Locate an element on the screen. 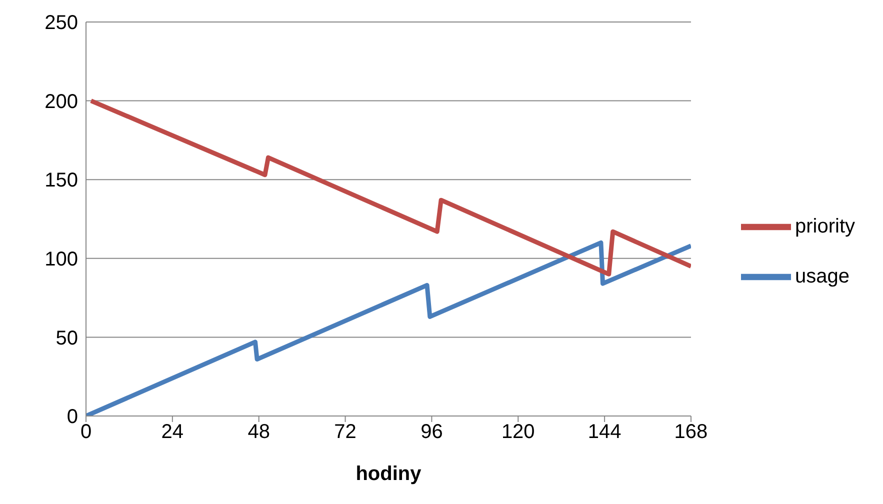 The width and height of the screenshot is (883, 504). legend-label: usage is located at coordinates (822, 276).